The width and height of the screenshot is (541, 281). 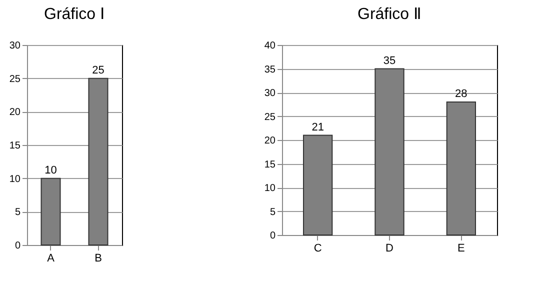 What do you see at coordinates (389, 14) in the screenshot?
I see `chart-title: Gráfico Ⅱ` at bounding box center [389, 14].